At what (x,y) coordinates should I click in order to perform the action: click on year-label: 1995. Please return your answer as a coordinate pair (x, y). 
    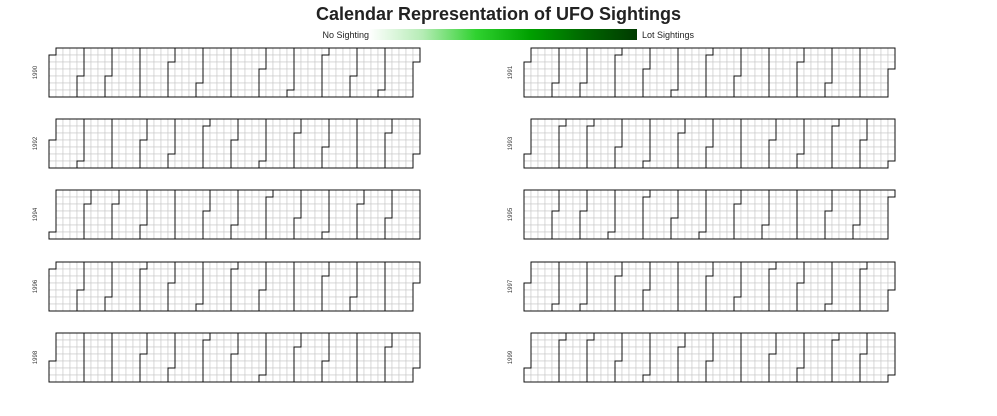
    Looking at the image, I should click on (511, 214).